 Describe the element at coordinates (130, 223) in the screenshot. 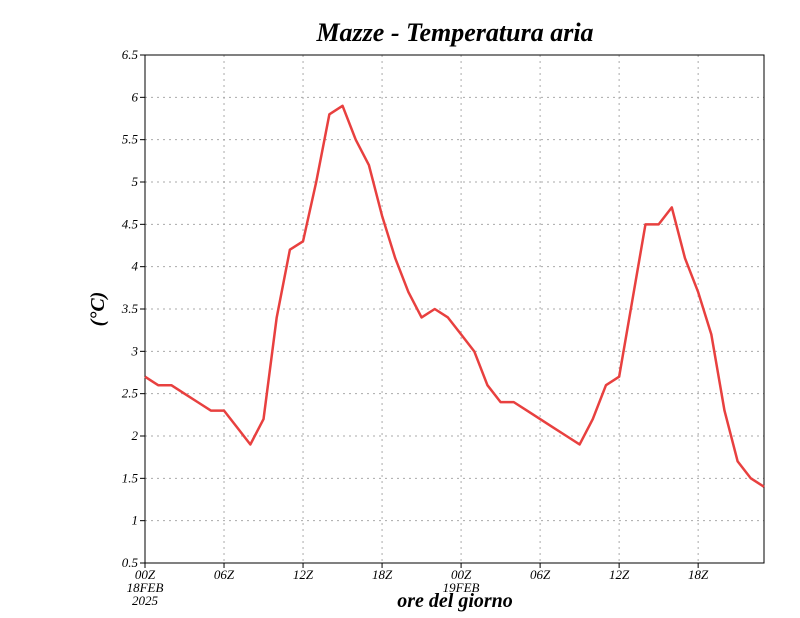

I see `y-tick-label: 4.5` at that location.